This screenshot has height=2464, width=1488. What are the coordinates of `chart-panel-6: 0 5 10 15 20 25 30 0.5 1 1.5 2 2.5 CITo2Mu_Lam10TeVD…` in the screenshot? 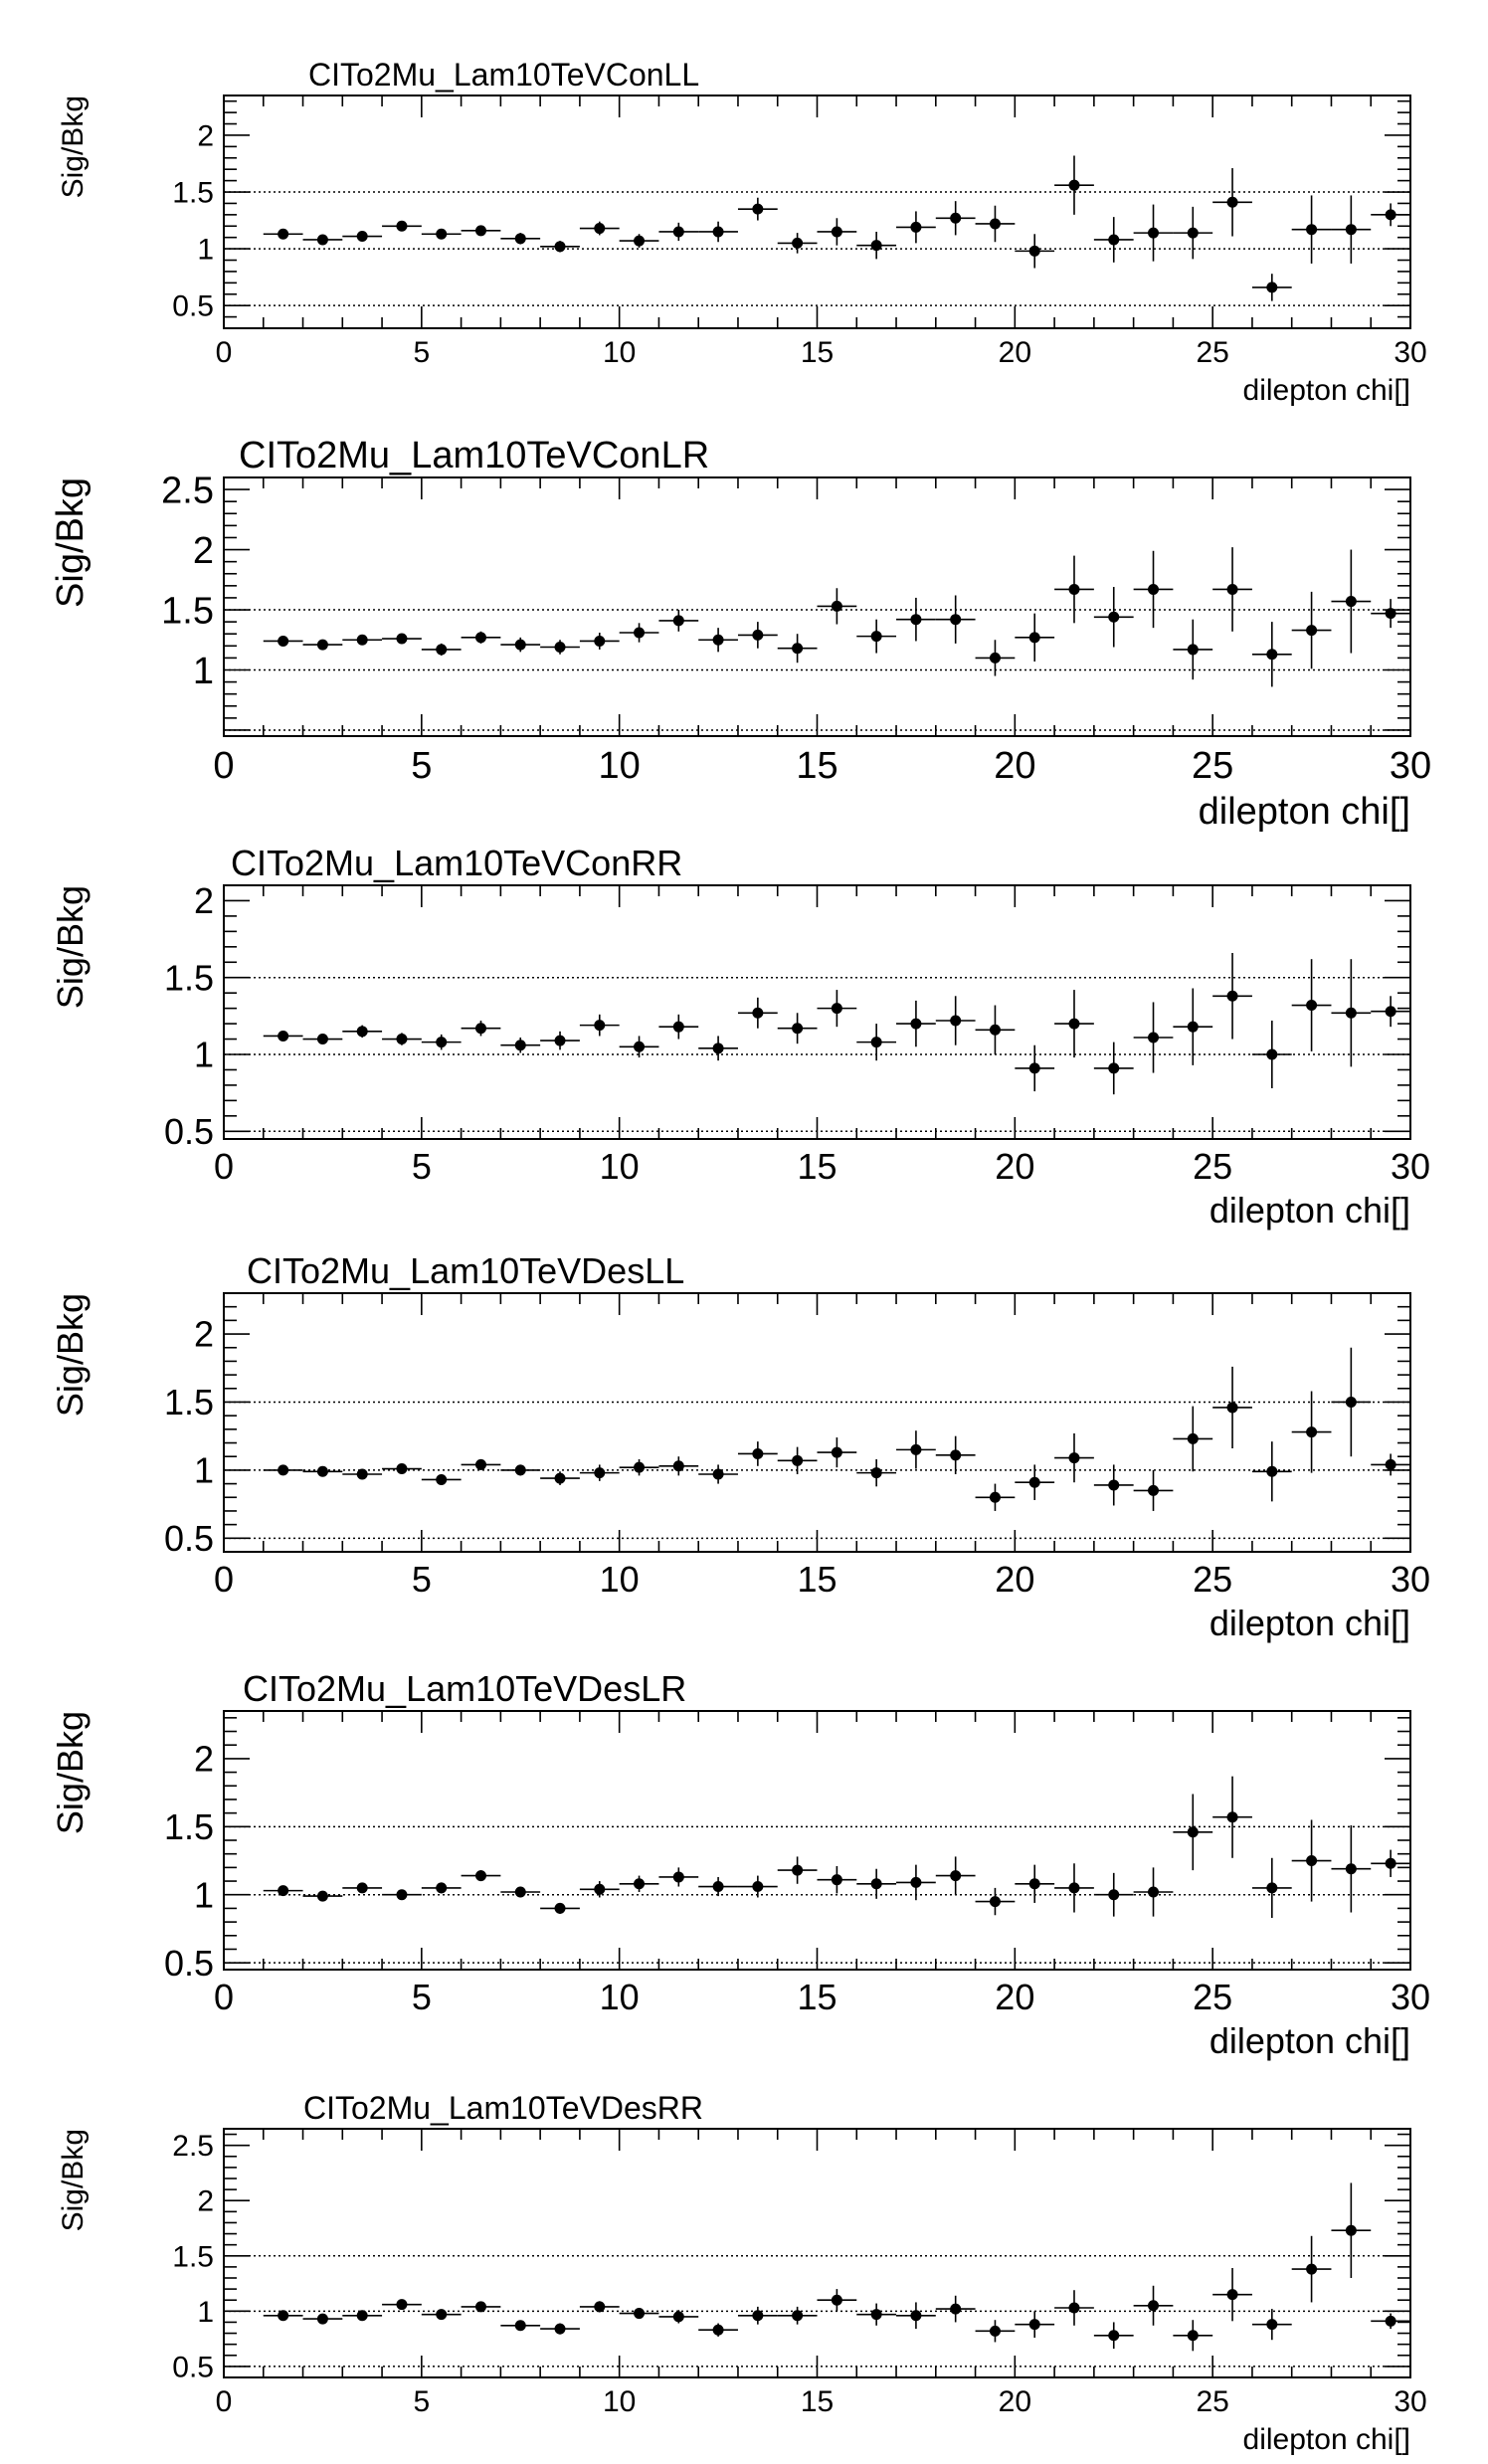 It's located at (742, 2273).